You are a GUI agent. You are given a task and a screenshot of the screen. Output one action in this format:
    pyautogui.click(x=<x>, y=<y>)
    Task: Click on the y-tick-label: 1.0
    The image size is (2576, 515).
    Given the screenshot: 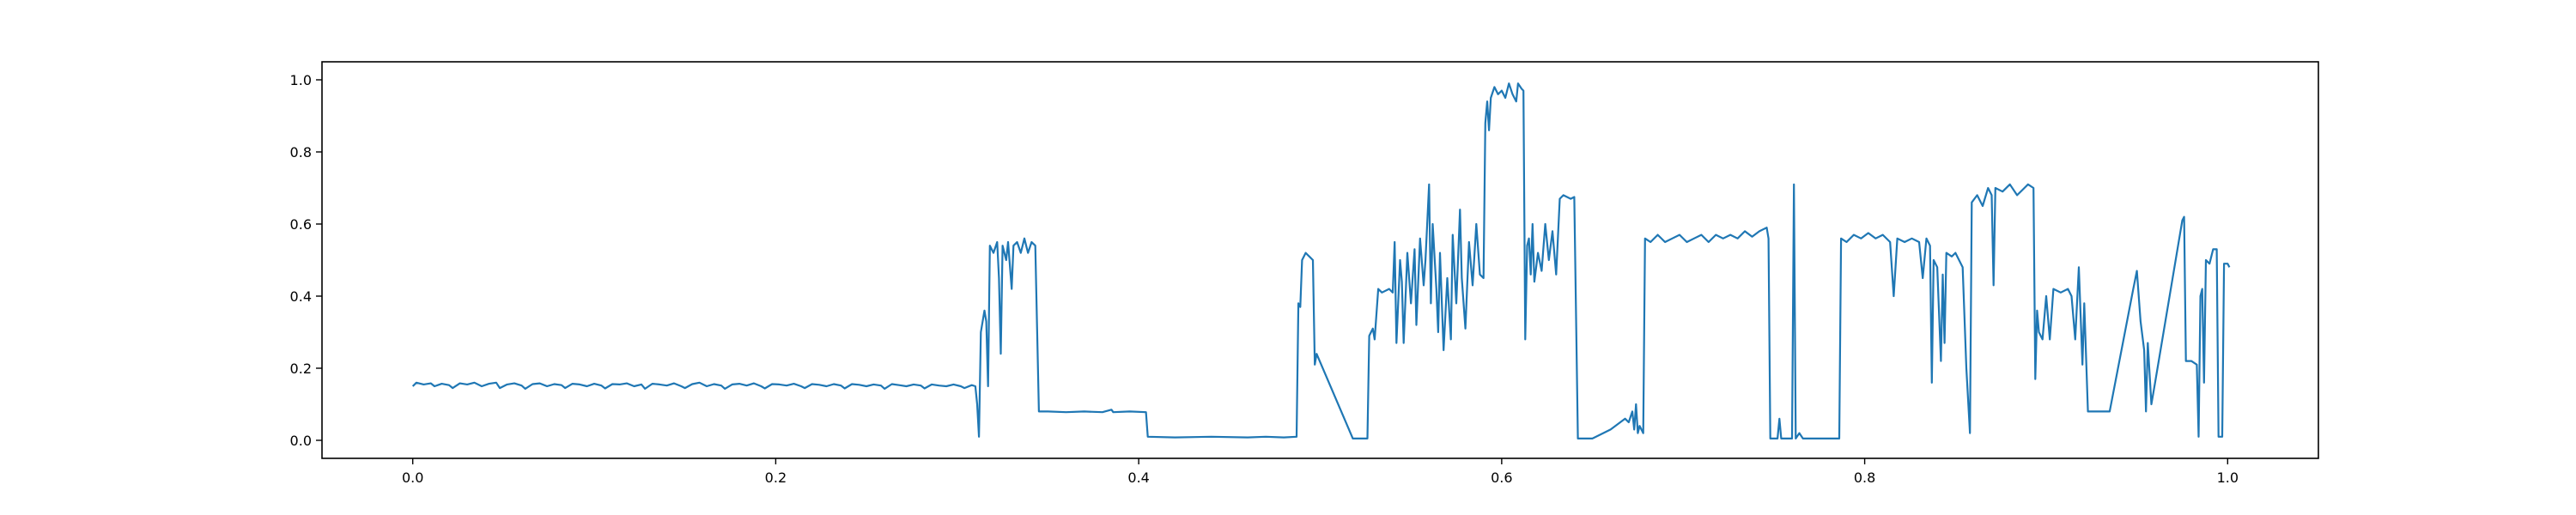 What is the action you would take?
    pyautogui.click(x=301, y=80)
    